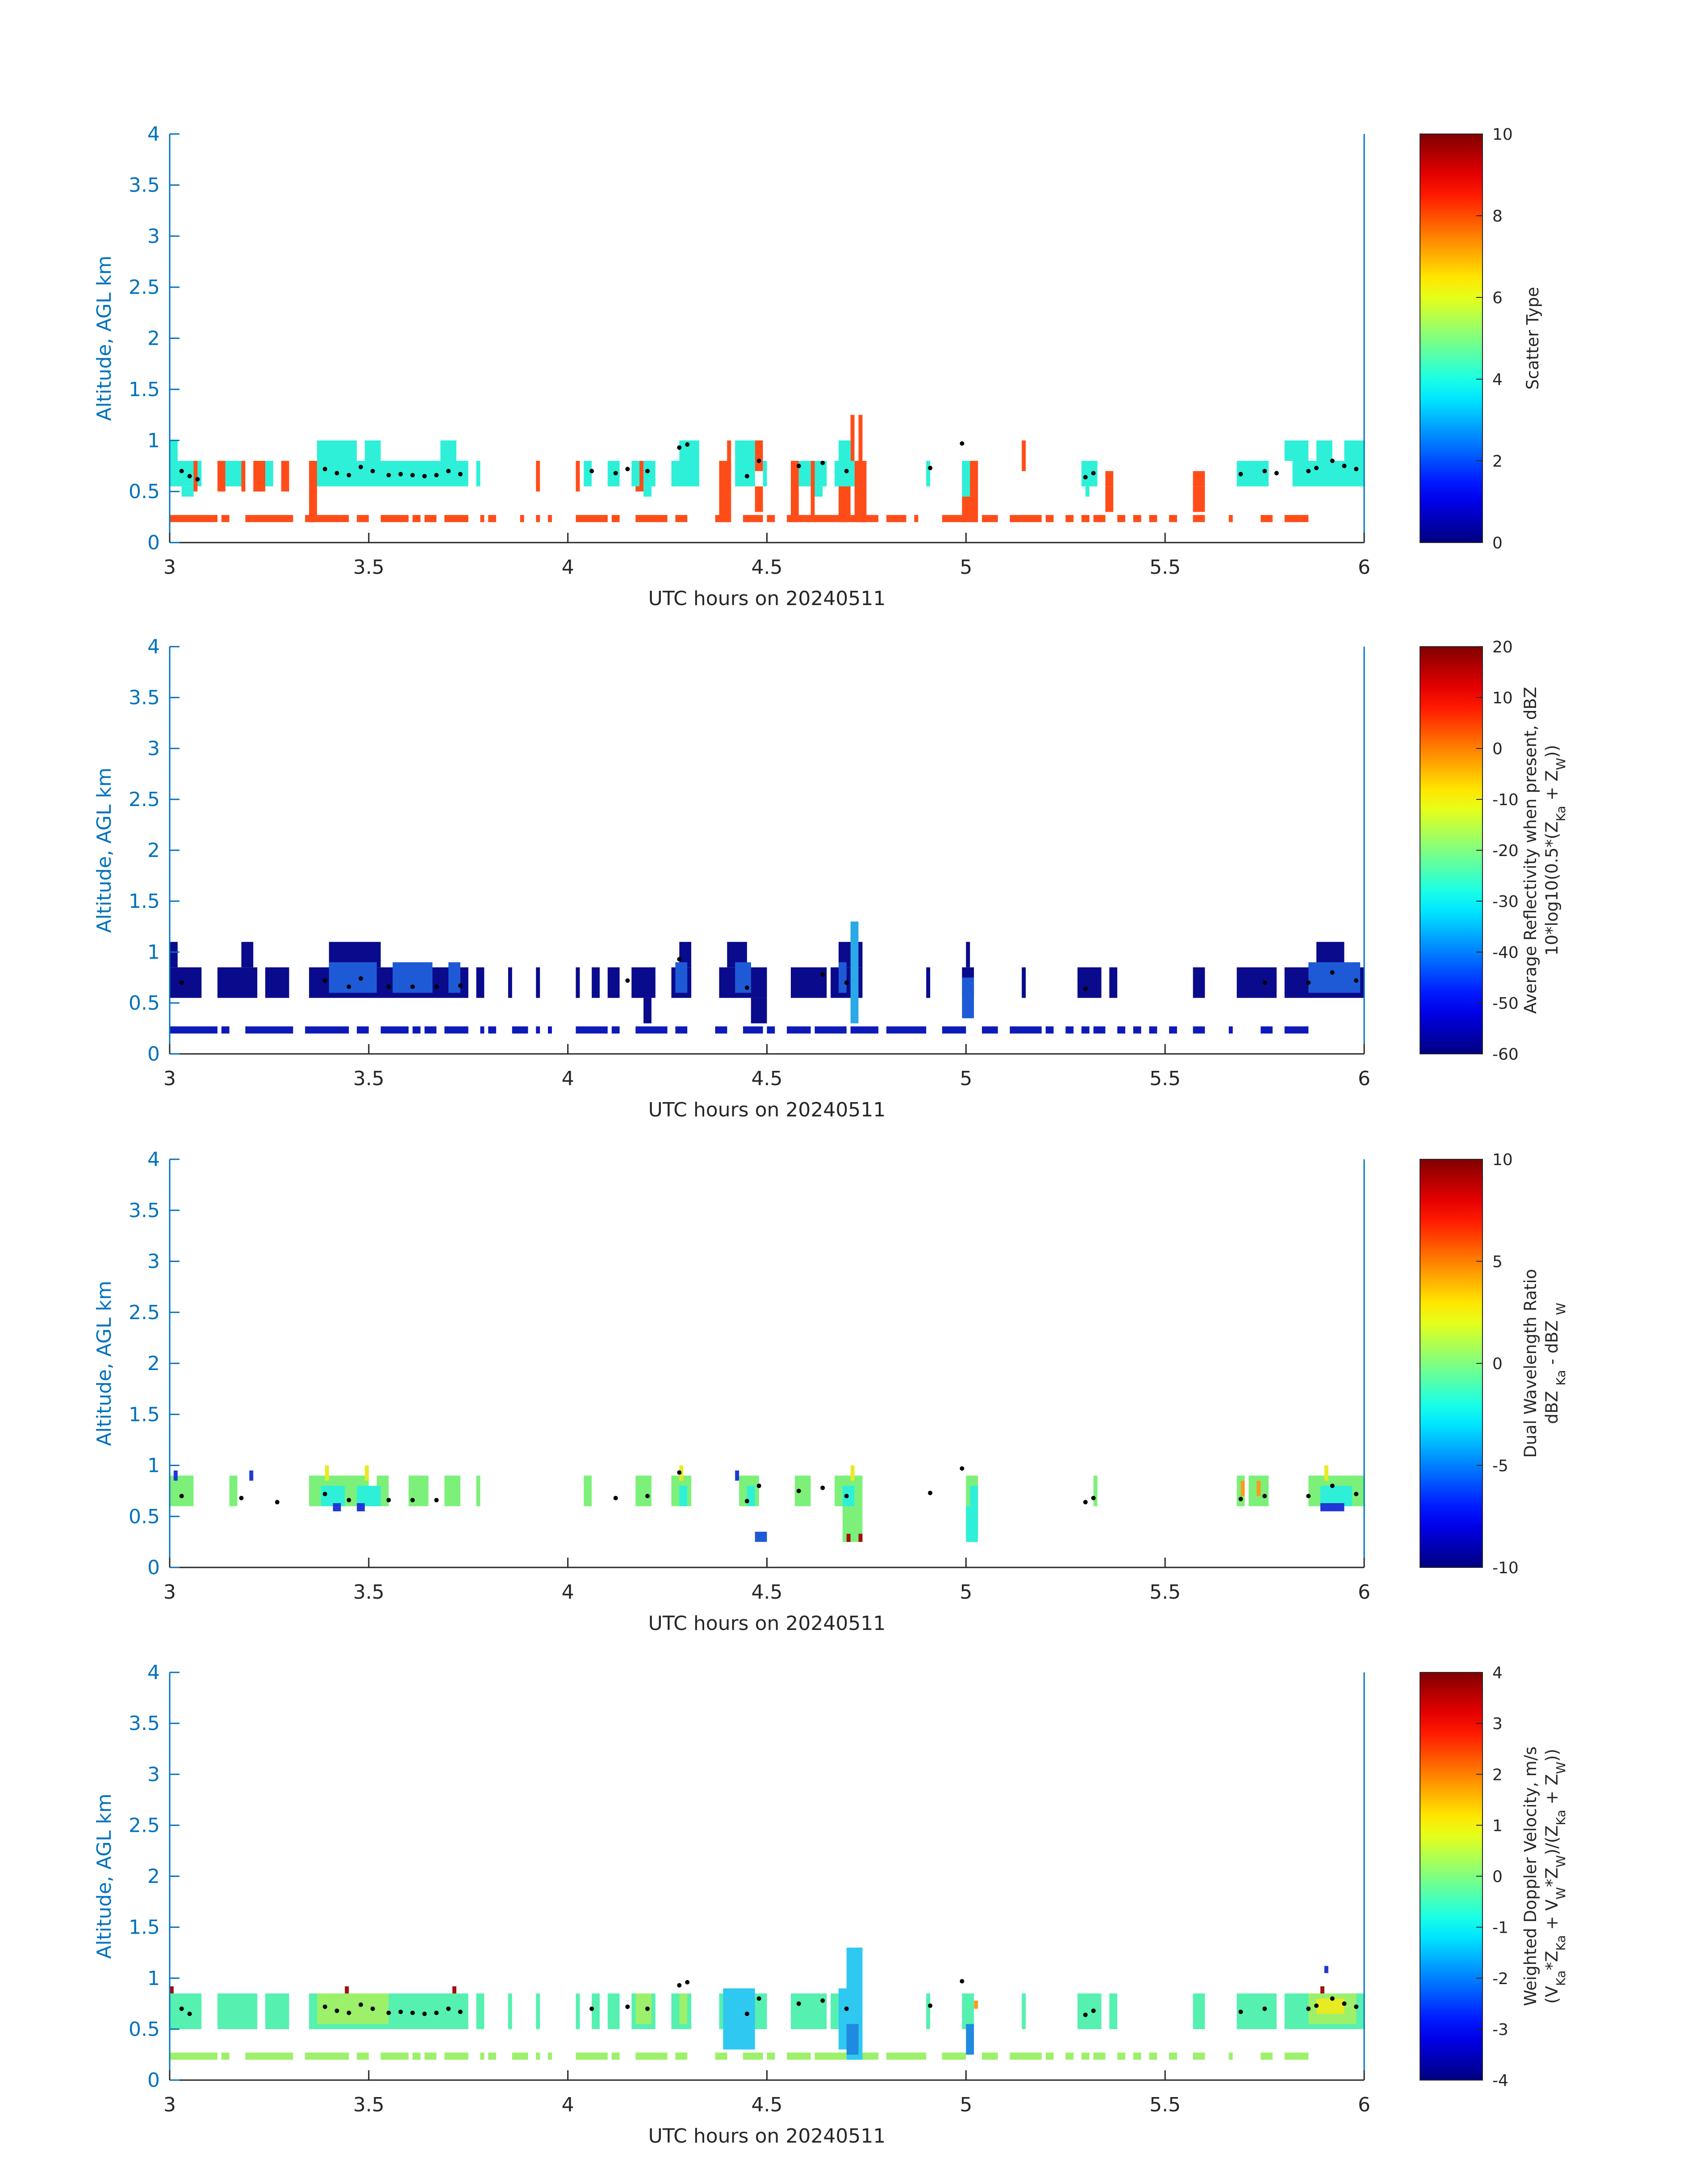  I want to click on colorbar-tick-label: -30, so click(1505, 902).